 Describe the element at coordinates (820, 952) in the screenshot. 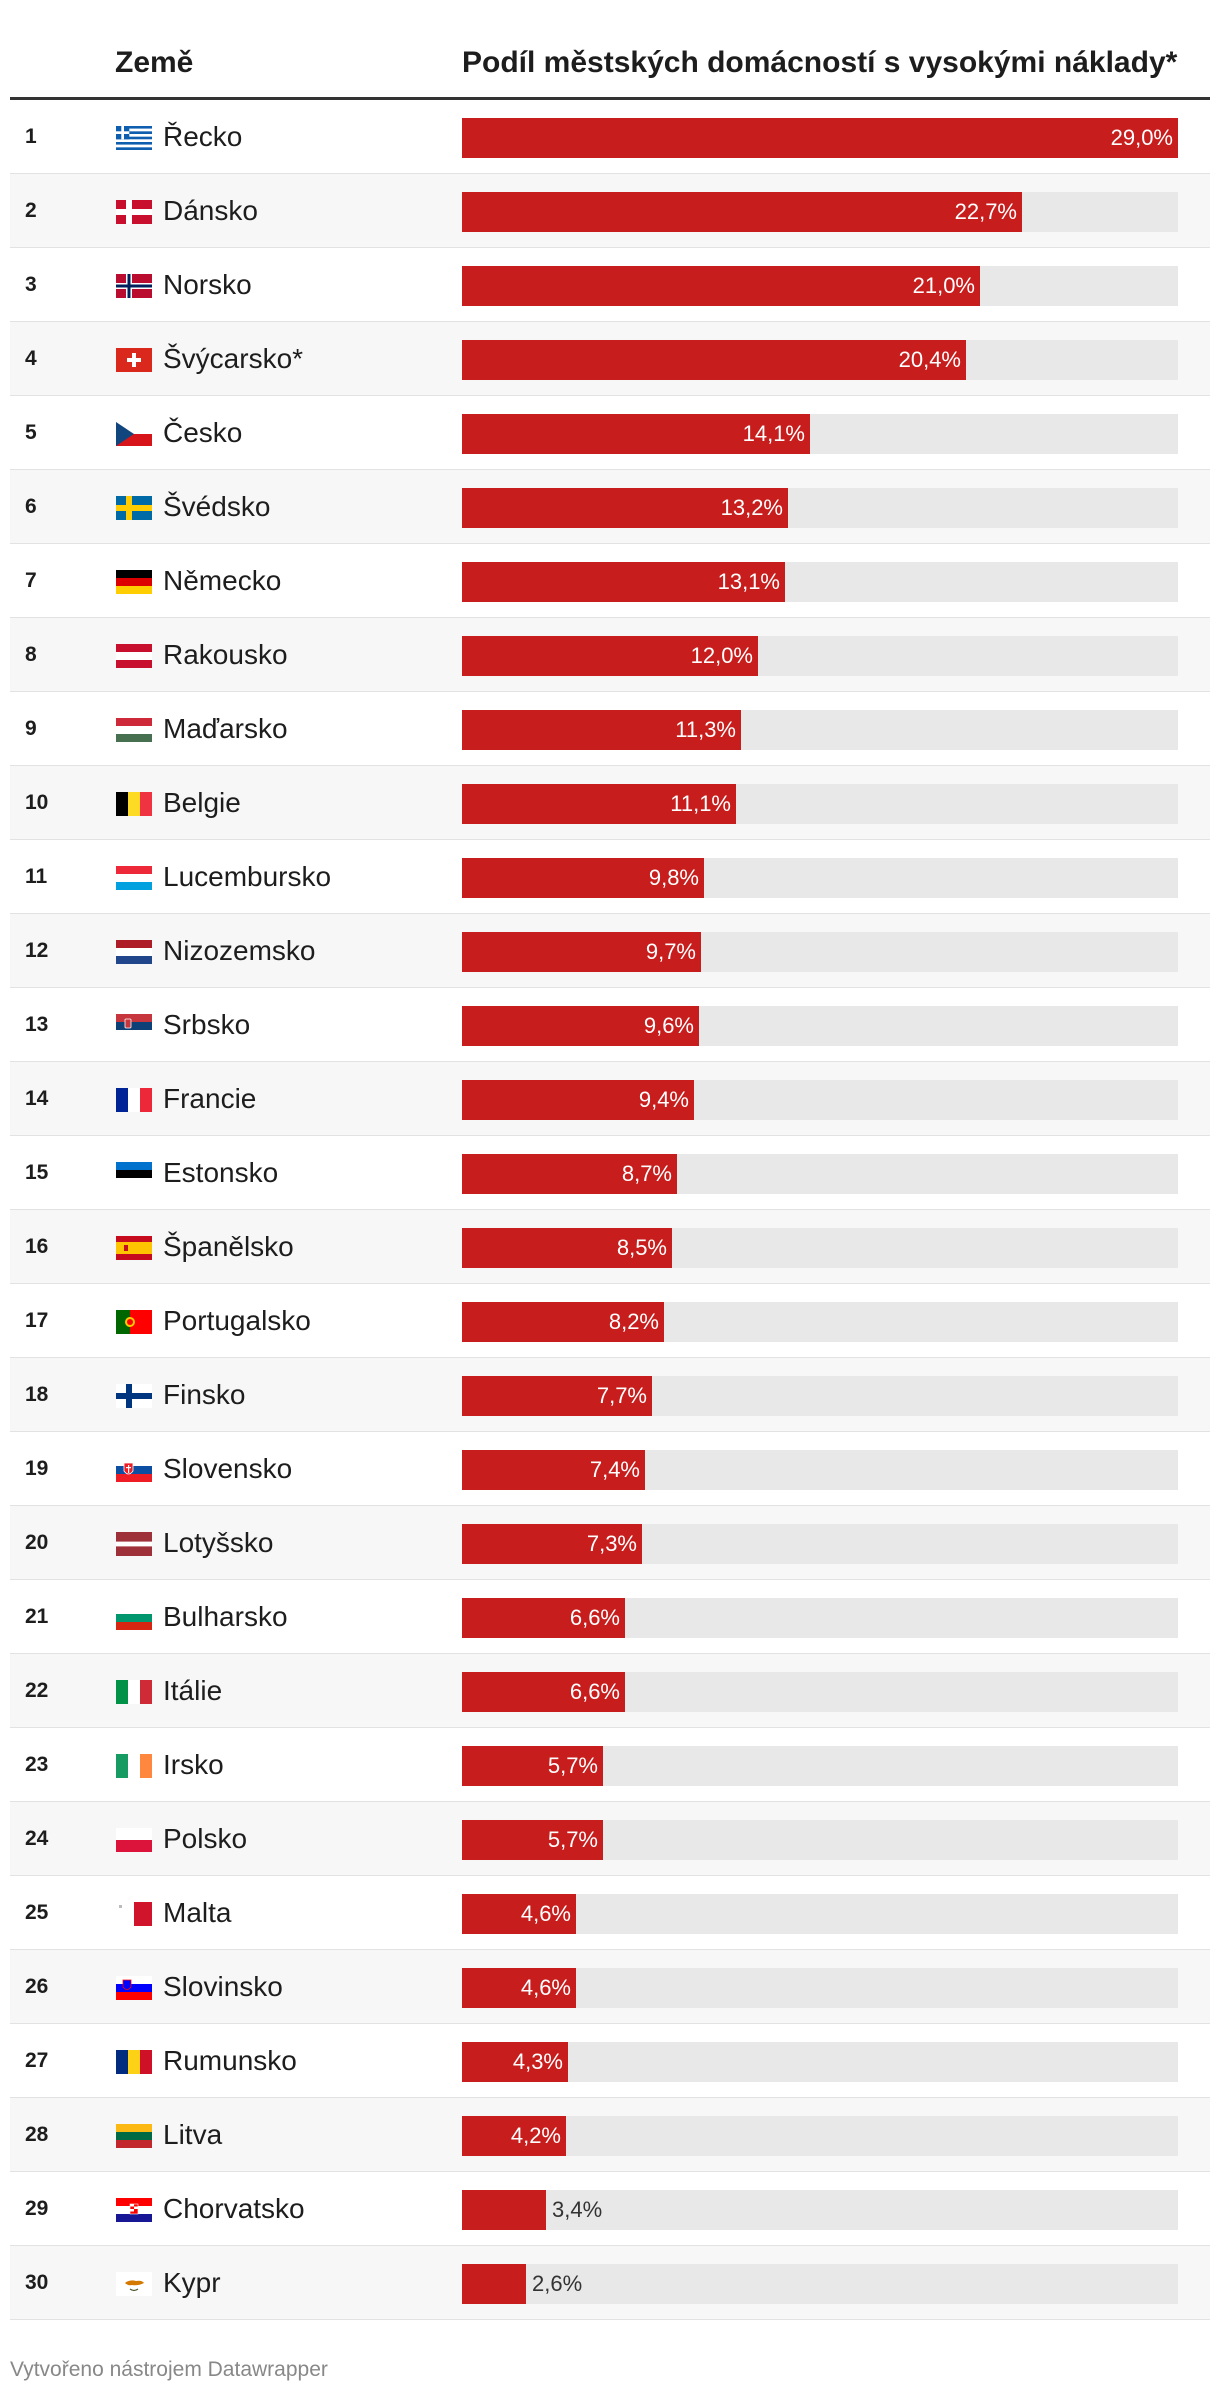

I see `bar-track: 9,7%` at that location.